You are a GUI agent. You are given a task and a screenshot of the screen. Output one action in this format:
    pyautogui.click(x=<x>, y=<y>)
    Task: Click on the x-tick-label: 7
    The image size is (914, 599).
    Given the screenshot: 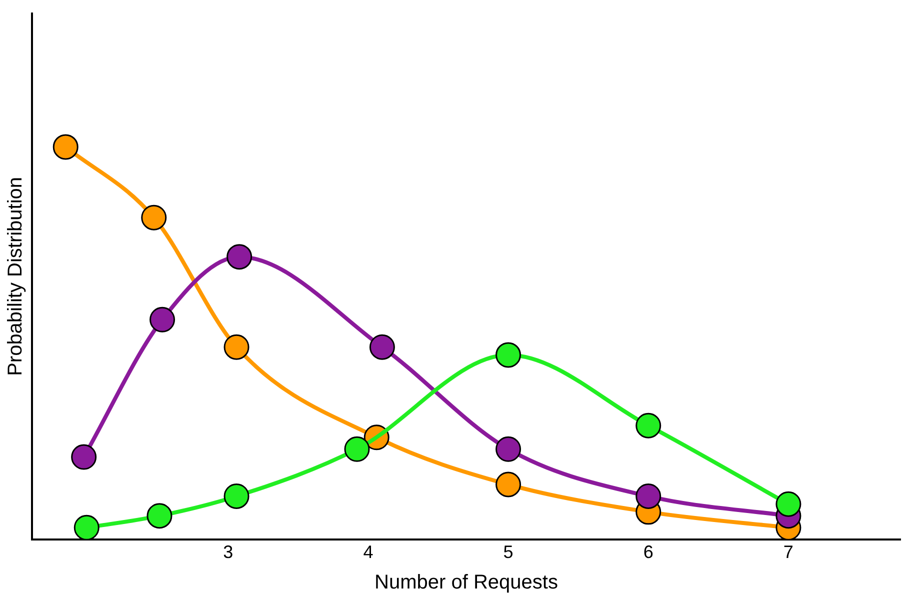 What is the action you would take?
    pyautogui.click(x=788, y=552)
    